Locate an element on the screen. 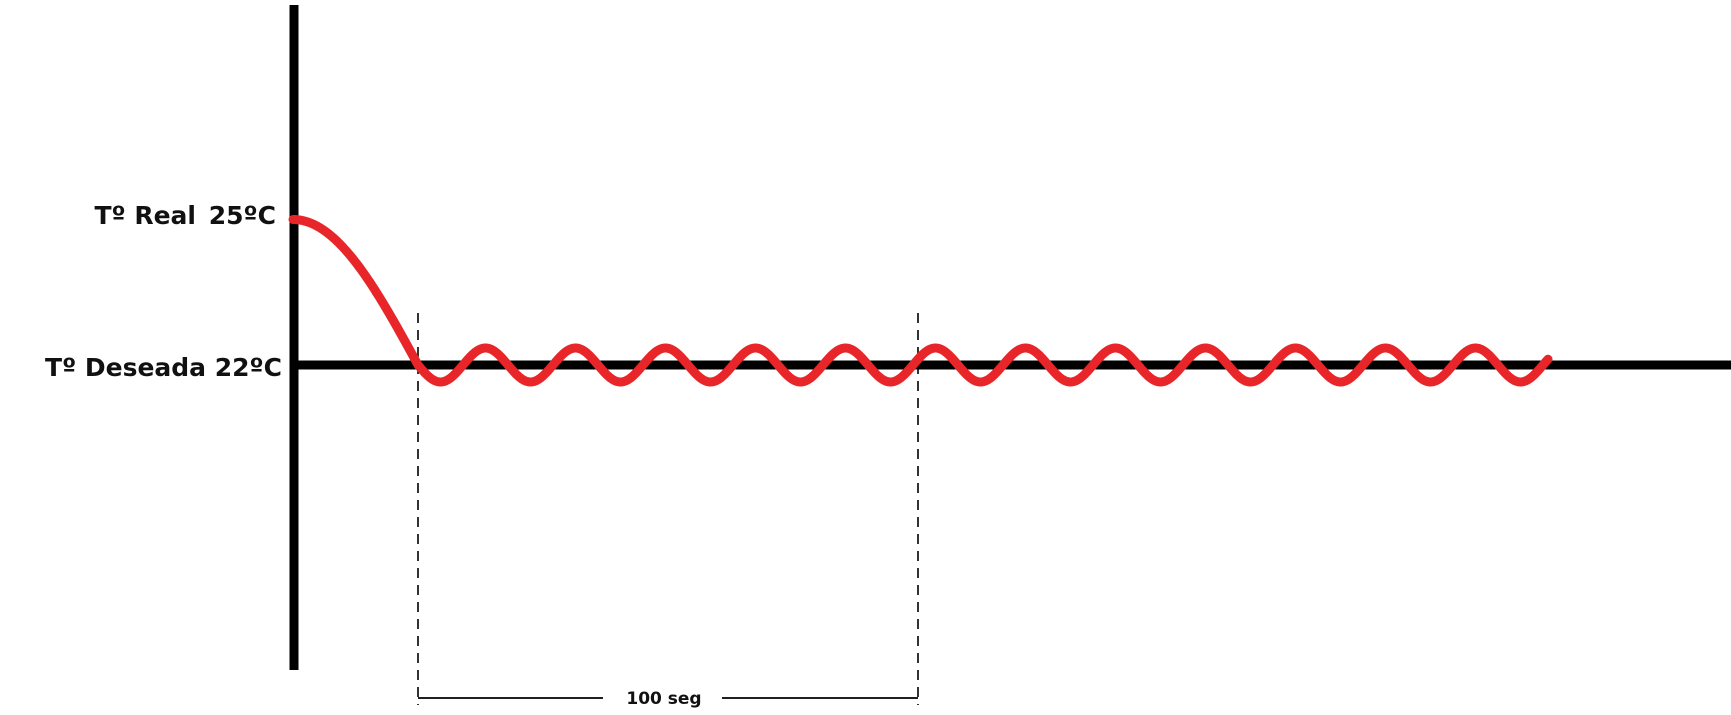 This screenshot has width=1731, height=715. interval-bracket: 100 seg is located at coordinates (668, 699).